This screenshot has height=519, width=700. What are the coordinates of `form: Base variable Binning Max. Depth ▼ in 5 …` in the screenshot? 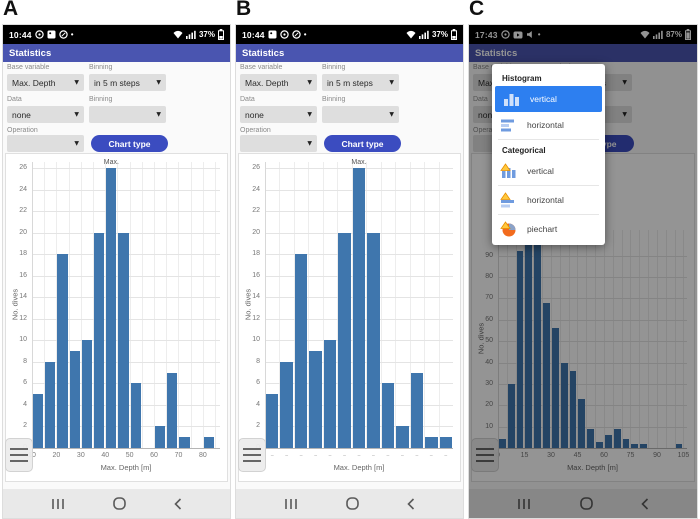 It's located at (349, 107).